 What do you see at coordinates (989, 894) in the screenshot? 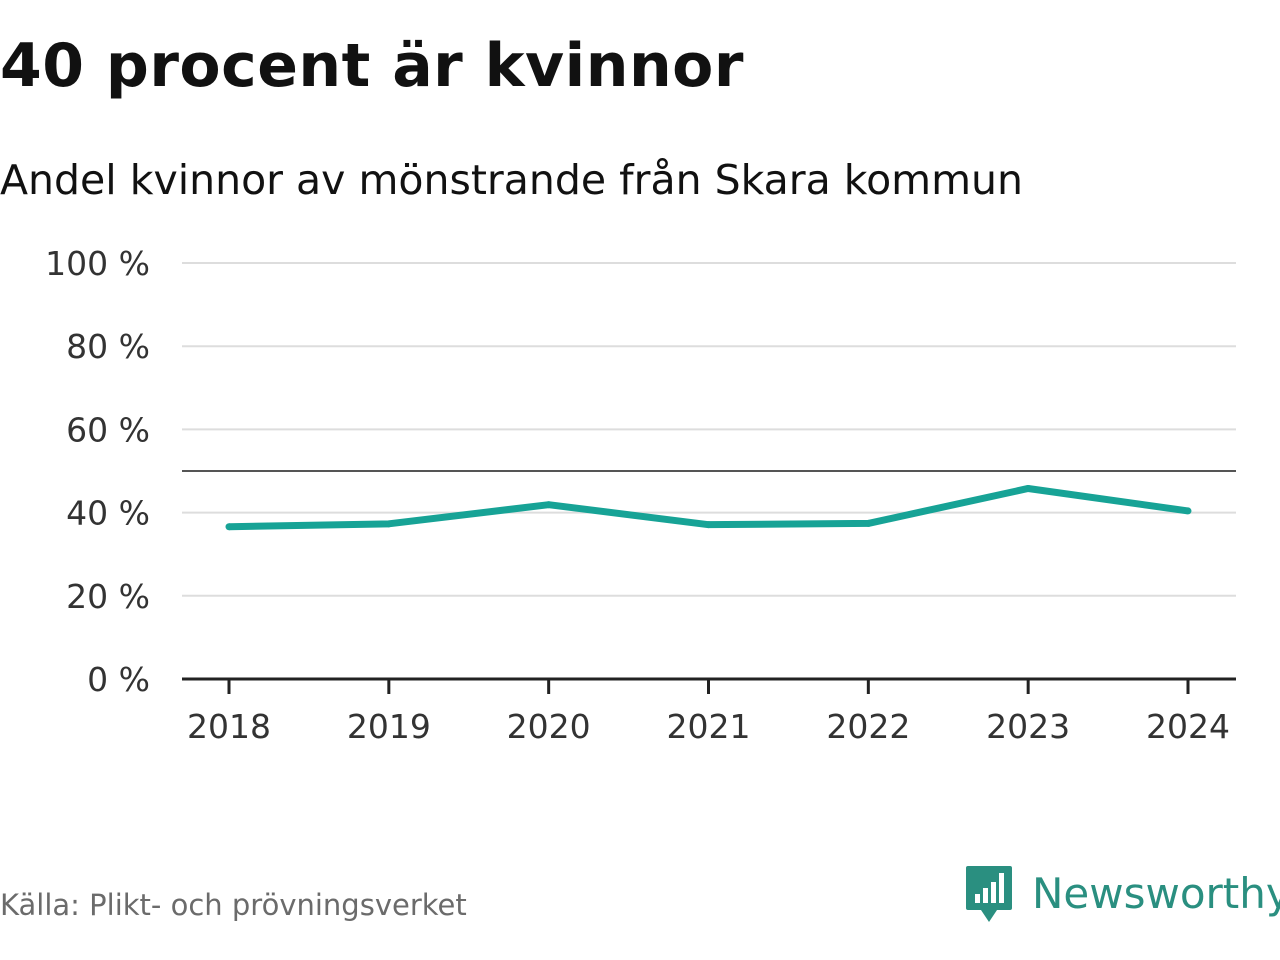
I see `newsworthy-logo-icon` at bounding box center [989, 894].